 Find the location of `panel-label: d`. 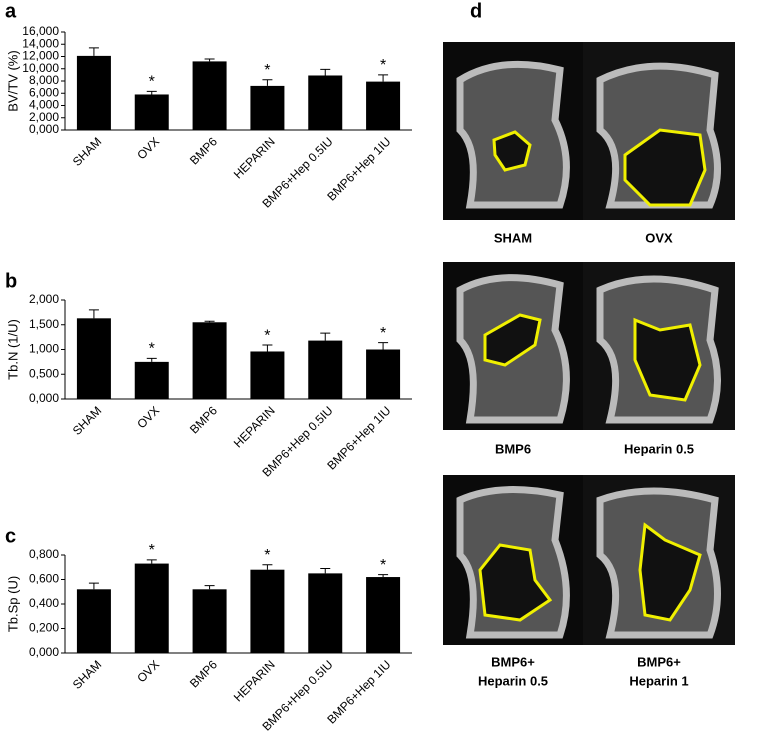

panel-label: d is located at coordinates (476, 11).